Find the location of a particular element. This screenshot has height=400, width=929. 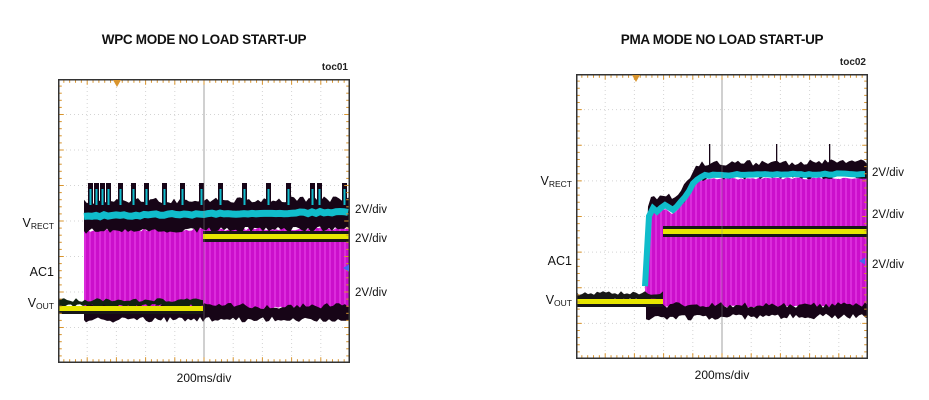

wpc-chart-title: WPC MODE NO LOAD START-UP is located at coordinates (204, 39).